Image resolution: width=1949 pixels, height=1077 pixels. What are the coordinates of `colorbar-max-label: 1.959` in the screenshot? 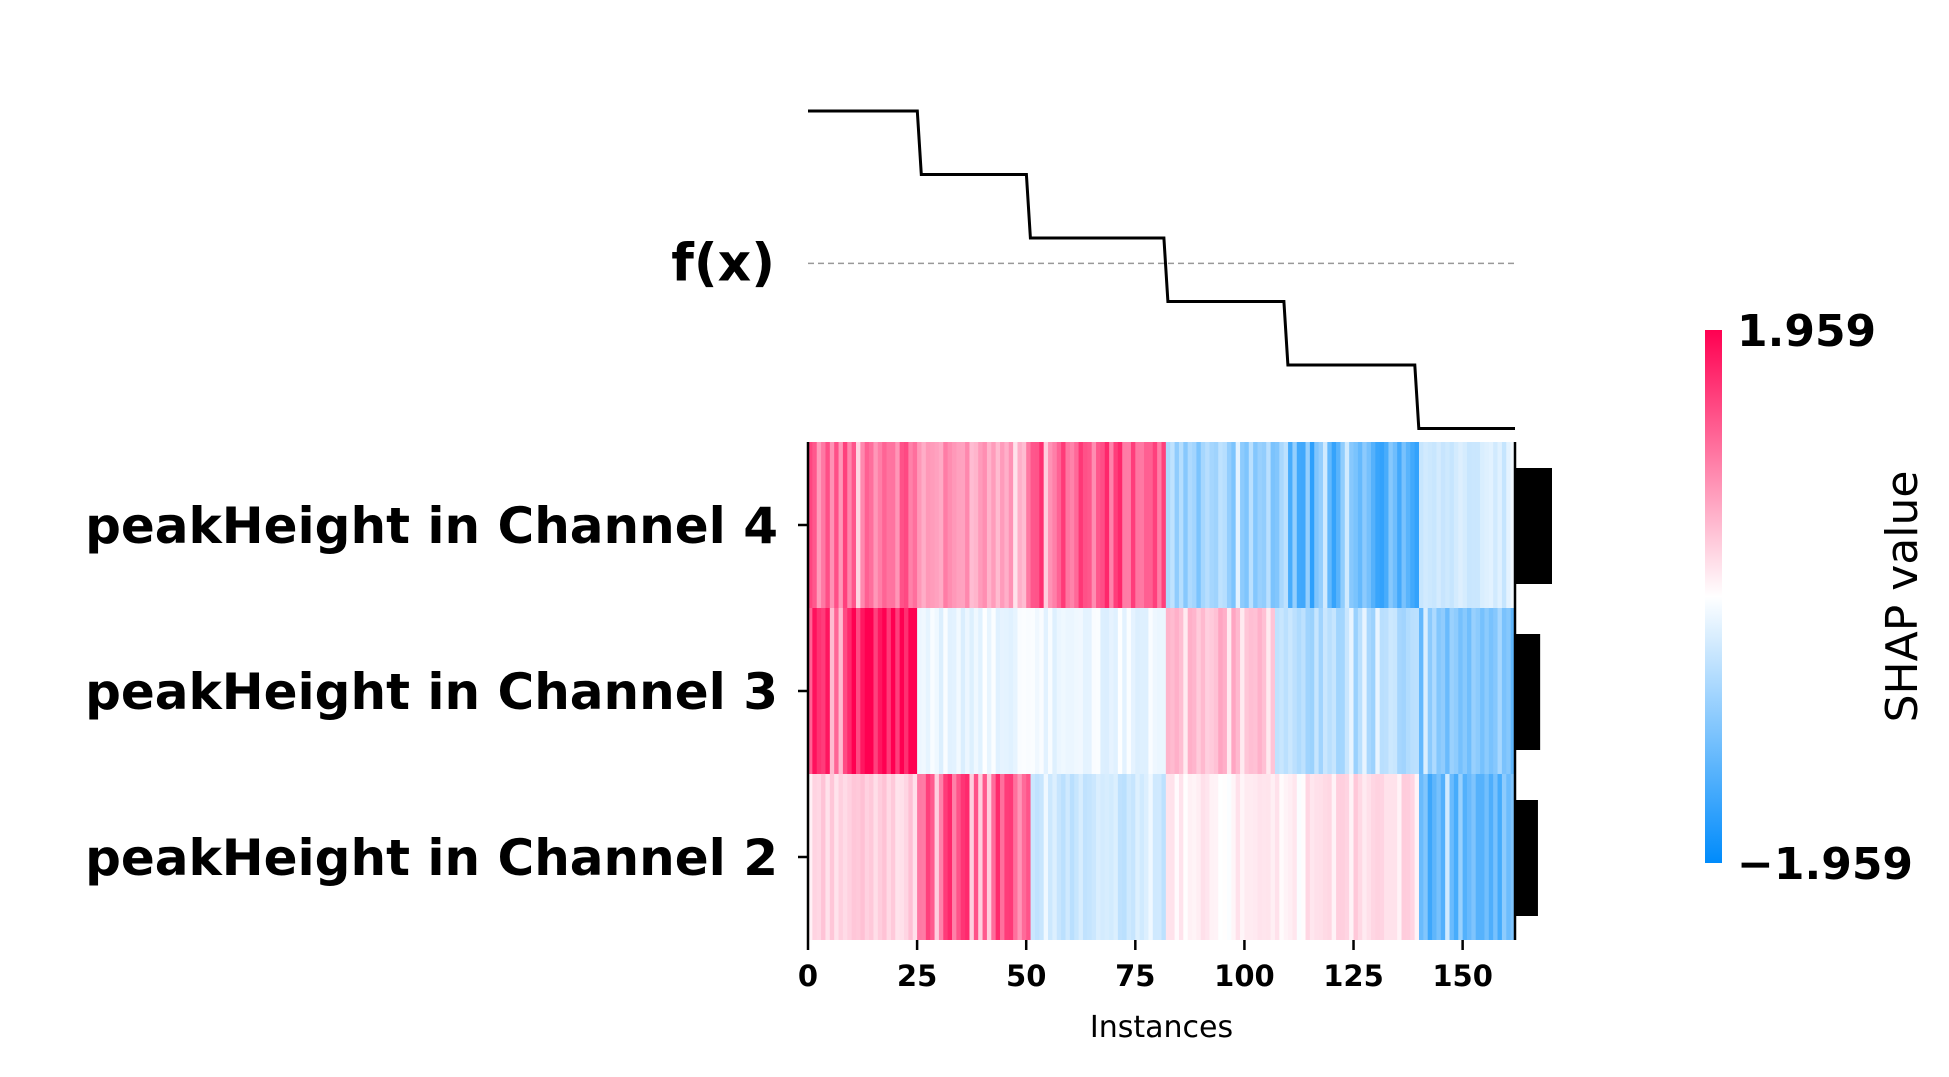 It's located at (1806, 331).